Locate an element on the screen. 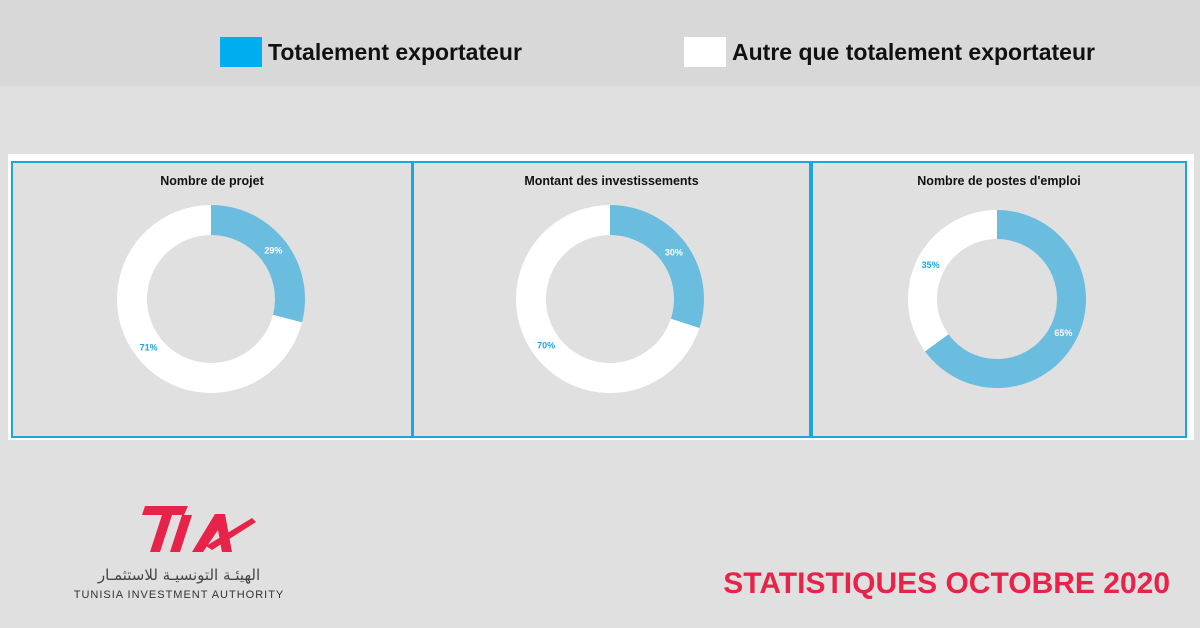 The height and width of the screenshot is (628, 1200). tia-logo-mark is located at coordinates (199, 529).